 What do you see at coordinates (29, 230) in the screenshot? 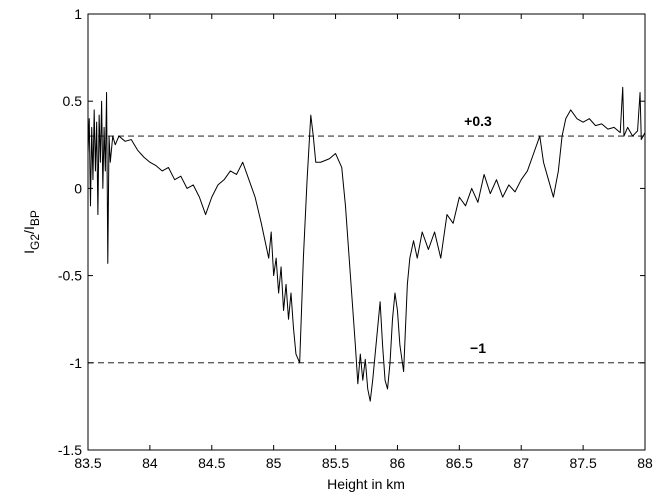
I see `y-axis-label-part: /I` at bounding box center [29, 230].